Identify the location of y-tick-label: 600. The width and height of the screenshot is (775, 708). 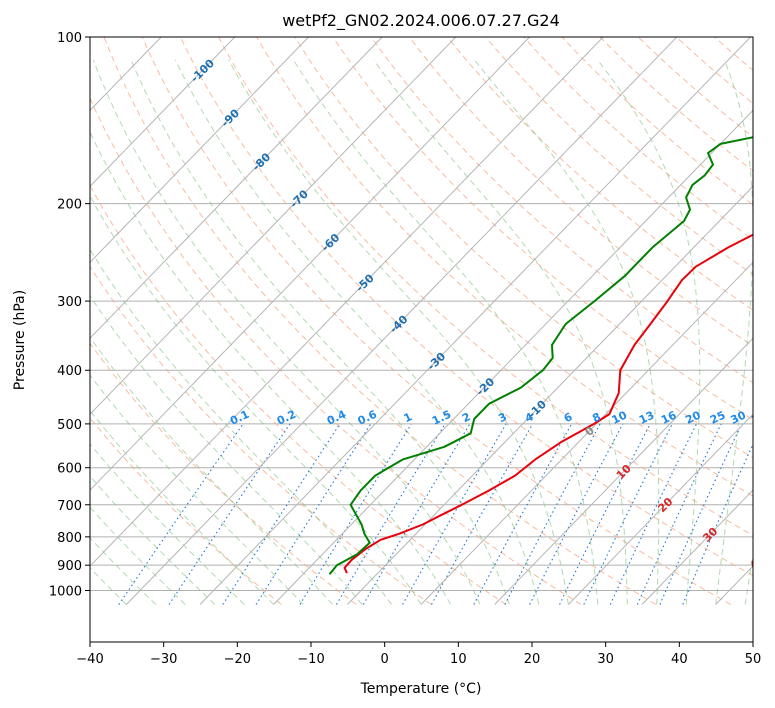
(69, 469).